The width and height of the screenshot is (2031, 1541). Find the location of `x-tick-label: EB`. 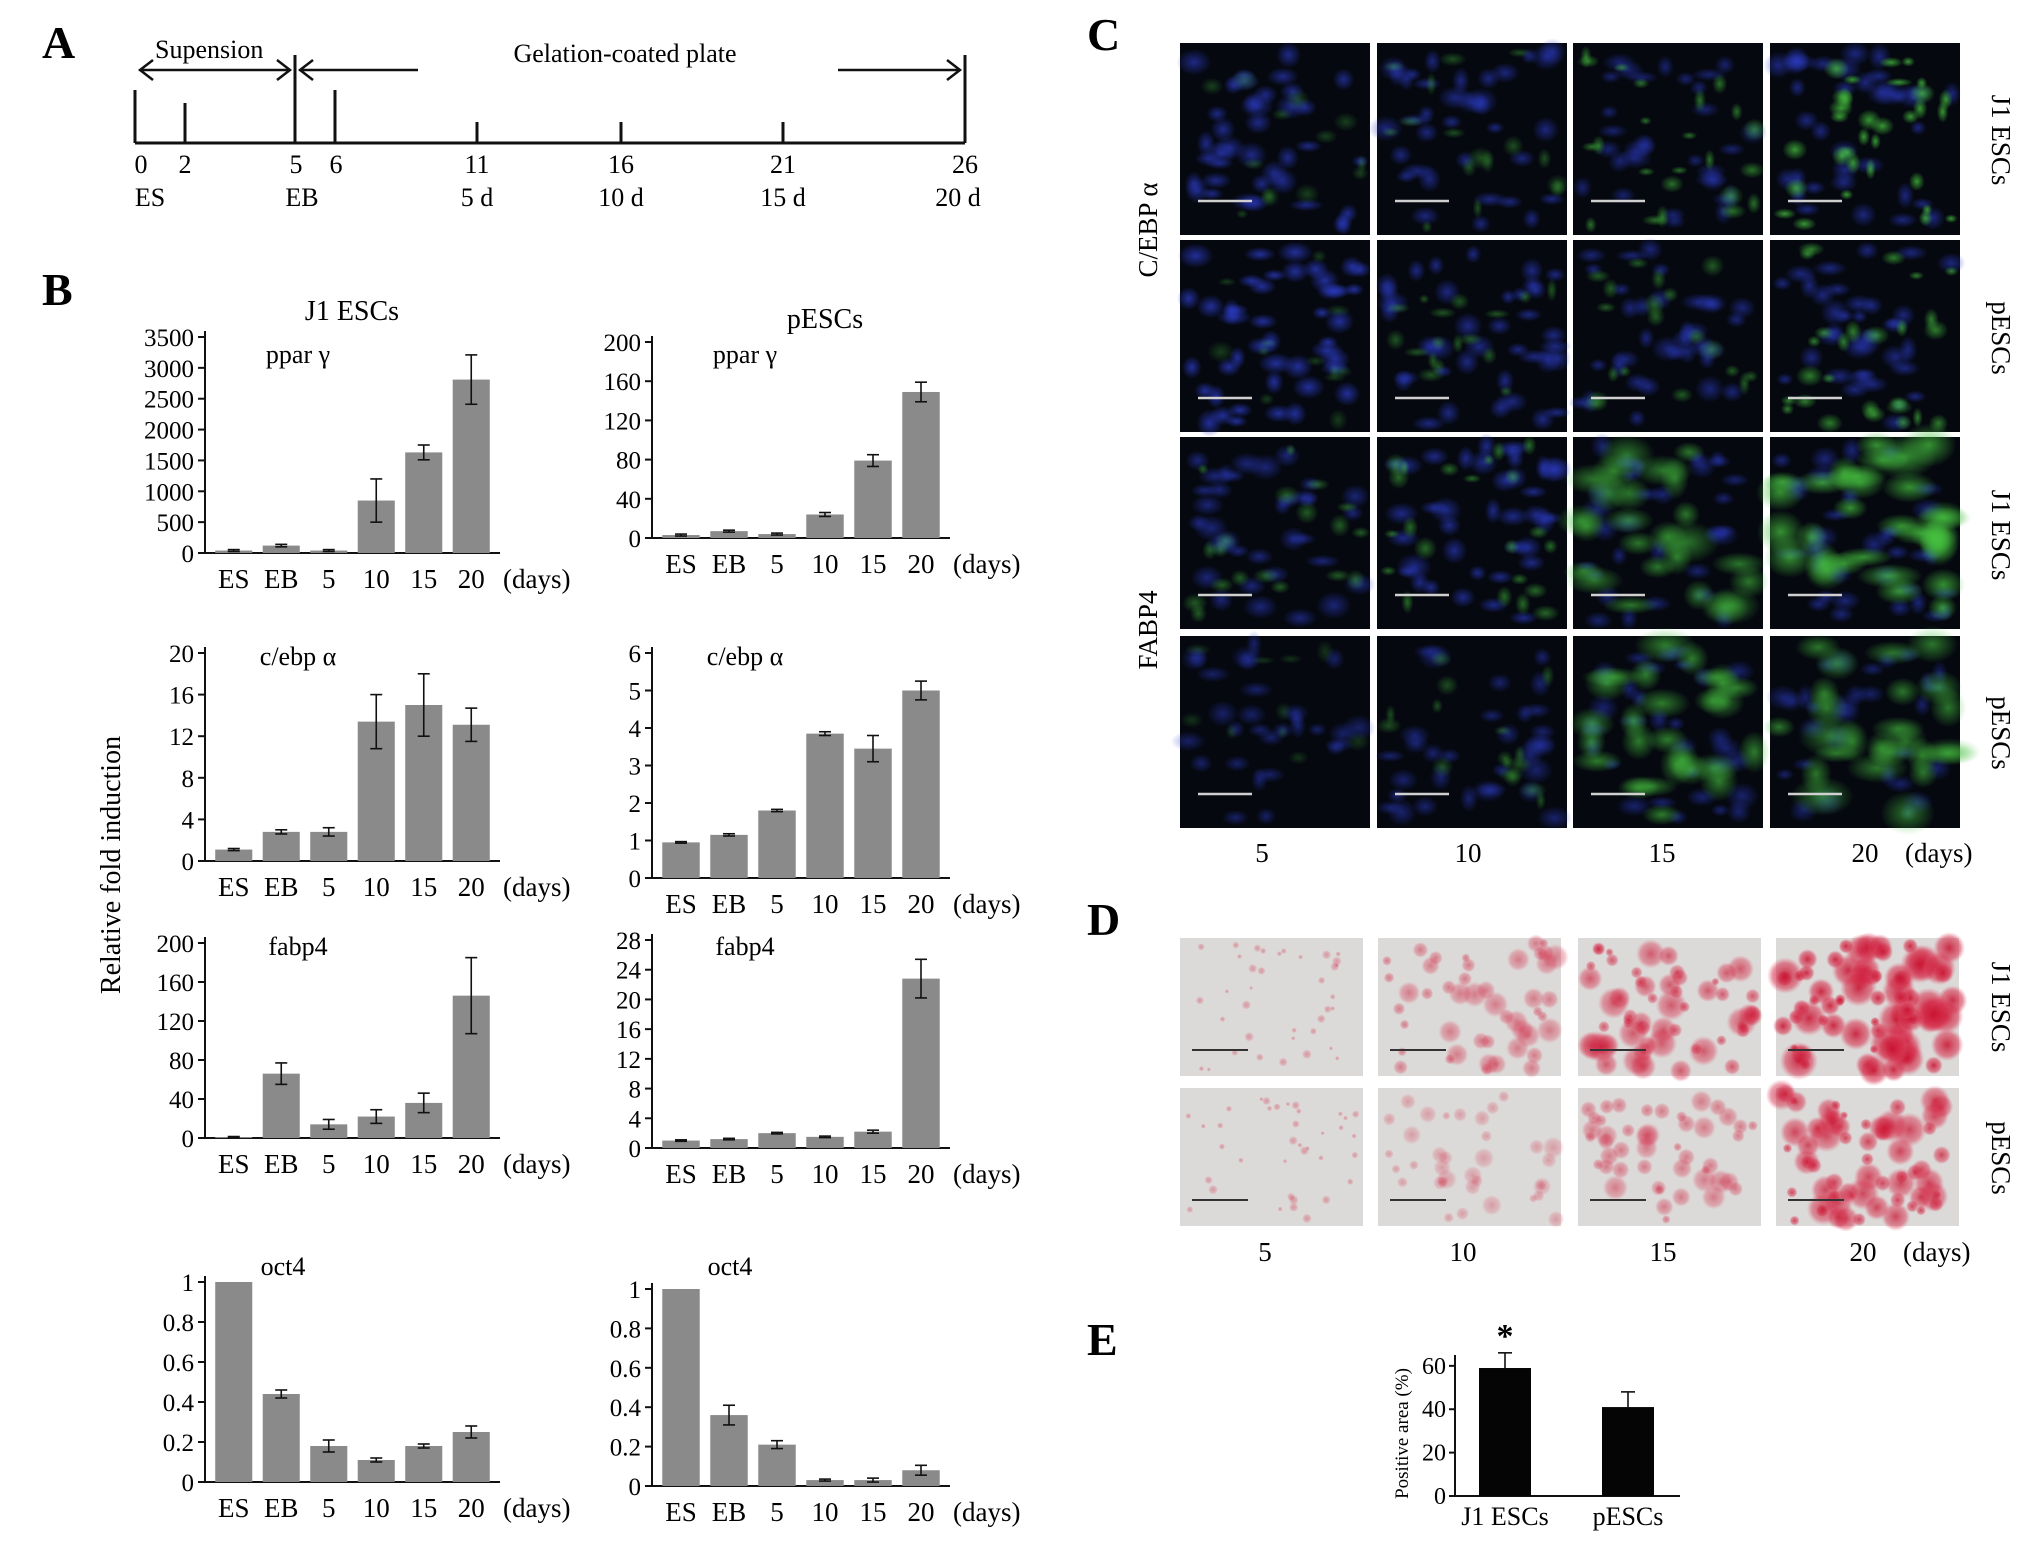

x-tick-label: EB is located at coordinates (729, 564).